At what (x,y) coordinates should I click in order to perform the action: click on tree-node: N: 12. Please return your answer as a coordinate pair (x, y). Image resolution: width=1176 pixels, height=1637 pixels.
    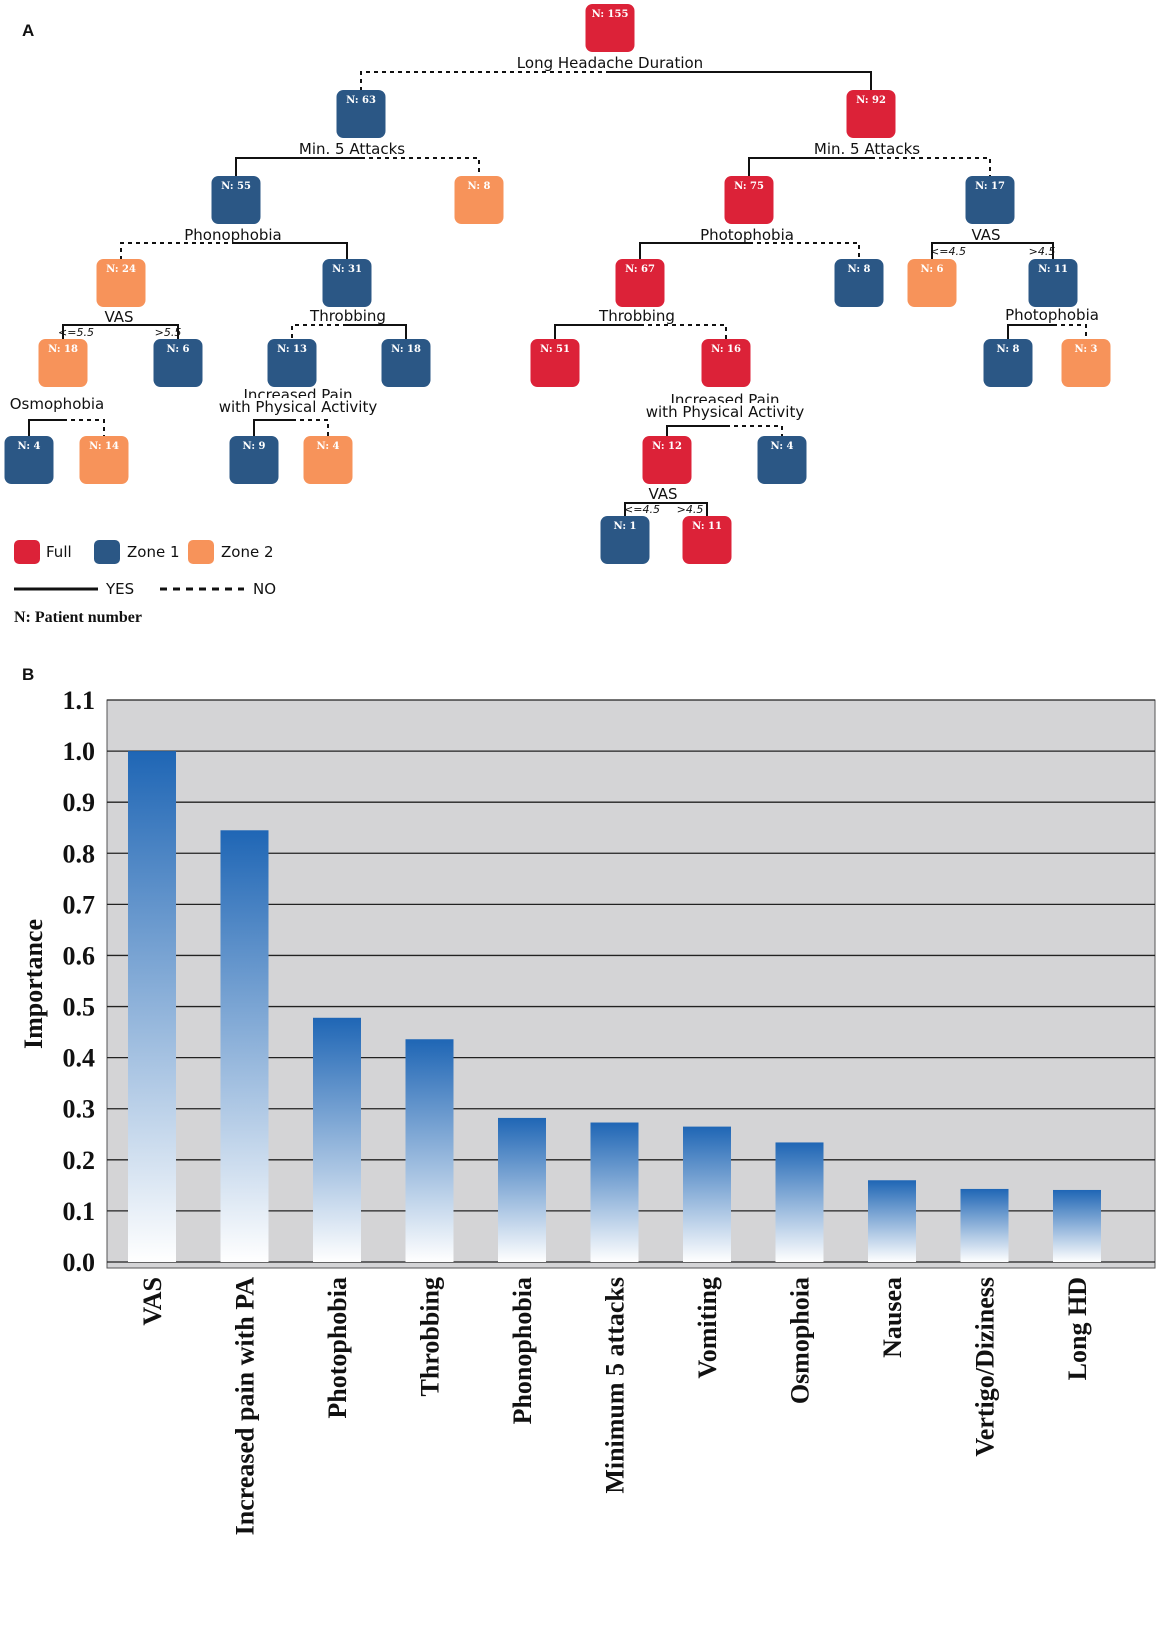
    Looking at the image, I should click on (667, 460).